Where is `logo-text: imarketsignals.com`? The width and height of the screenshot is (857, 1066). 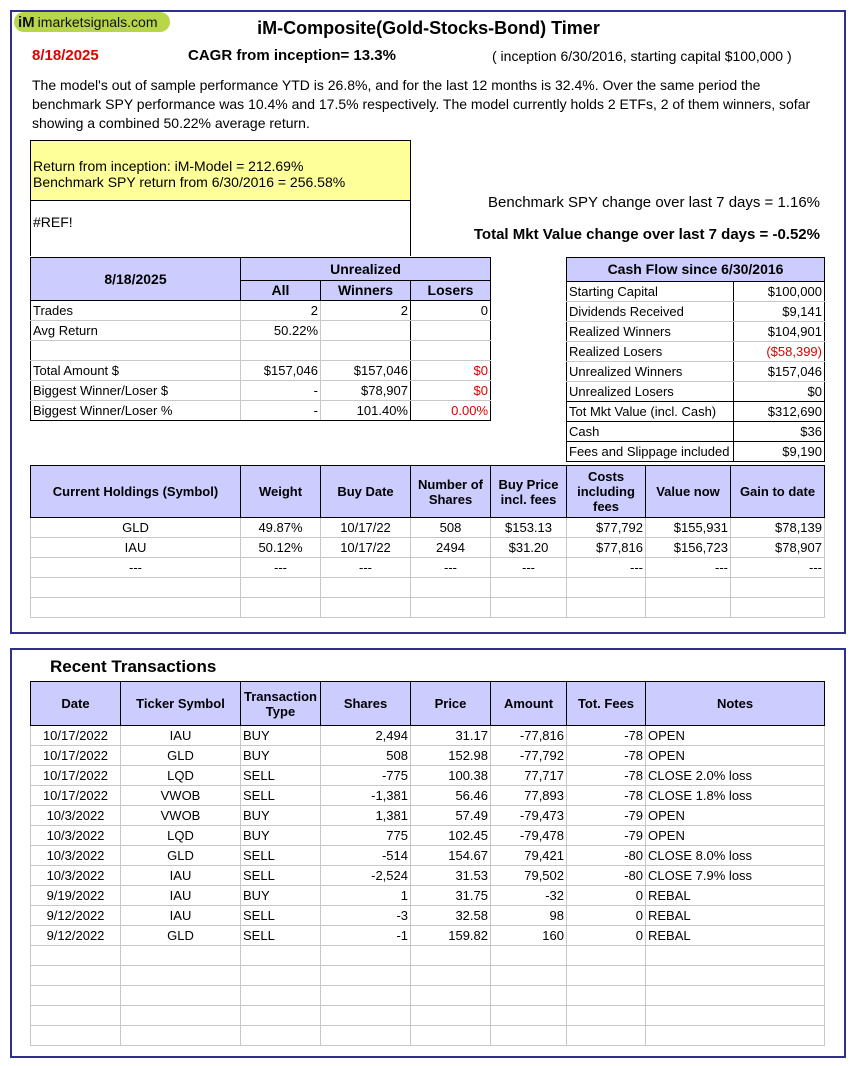
logo-text: imarketsignals.com is located at coordinates (97, 22).